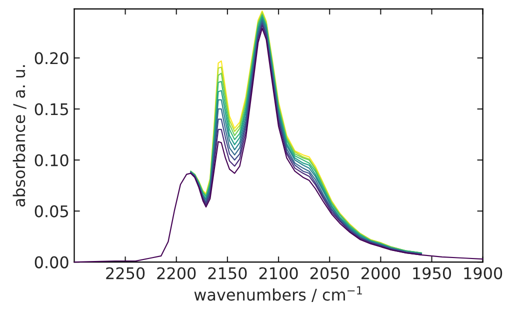  I want to click on x-tick-label: 2000, so click(381, 273).